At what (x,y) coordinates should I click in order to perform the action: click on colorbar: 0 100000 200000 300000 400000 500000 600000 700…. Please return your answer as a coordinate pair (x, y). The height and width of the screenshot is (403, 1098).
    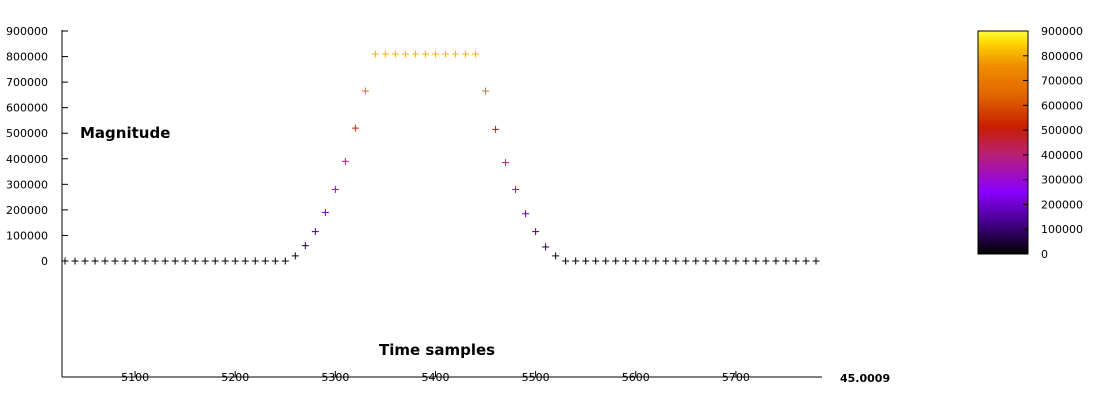
    Looking at the image, I should click on (1030, 143).